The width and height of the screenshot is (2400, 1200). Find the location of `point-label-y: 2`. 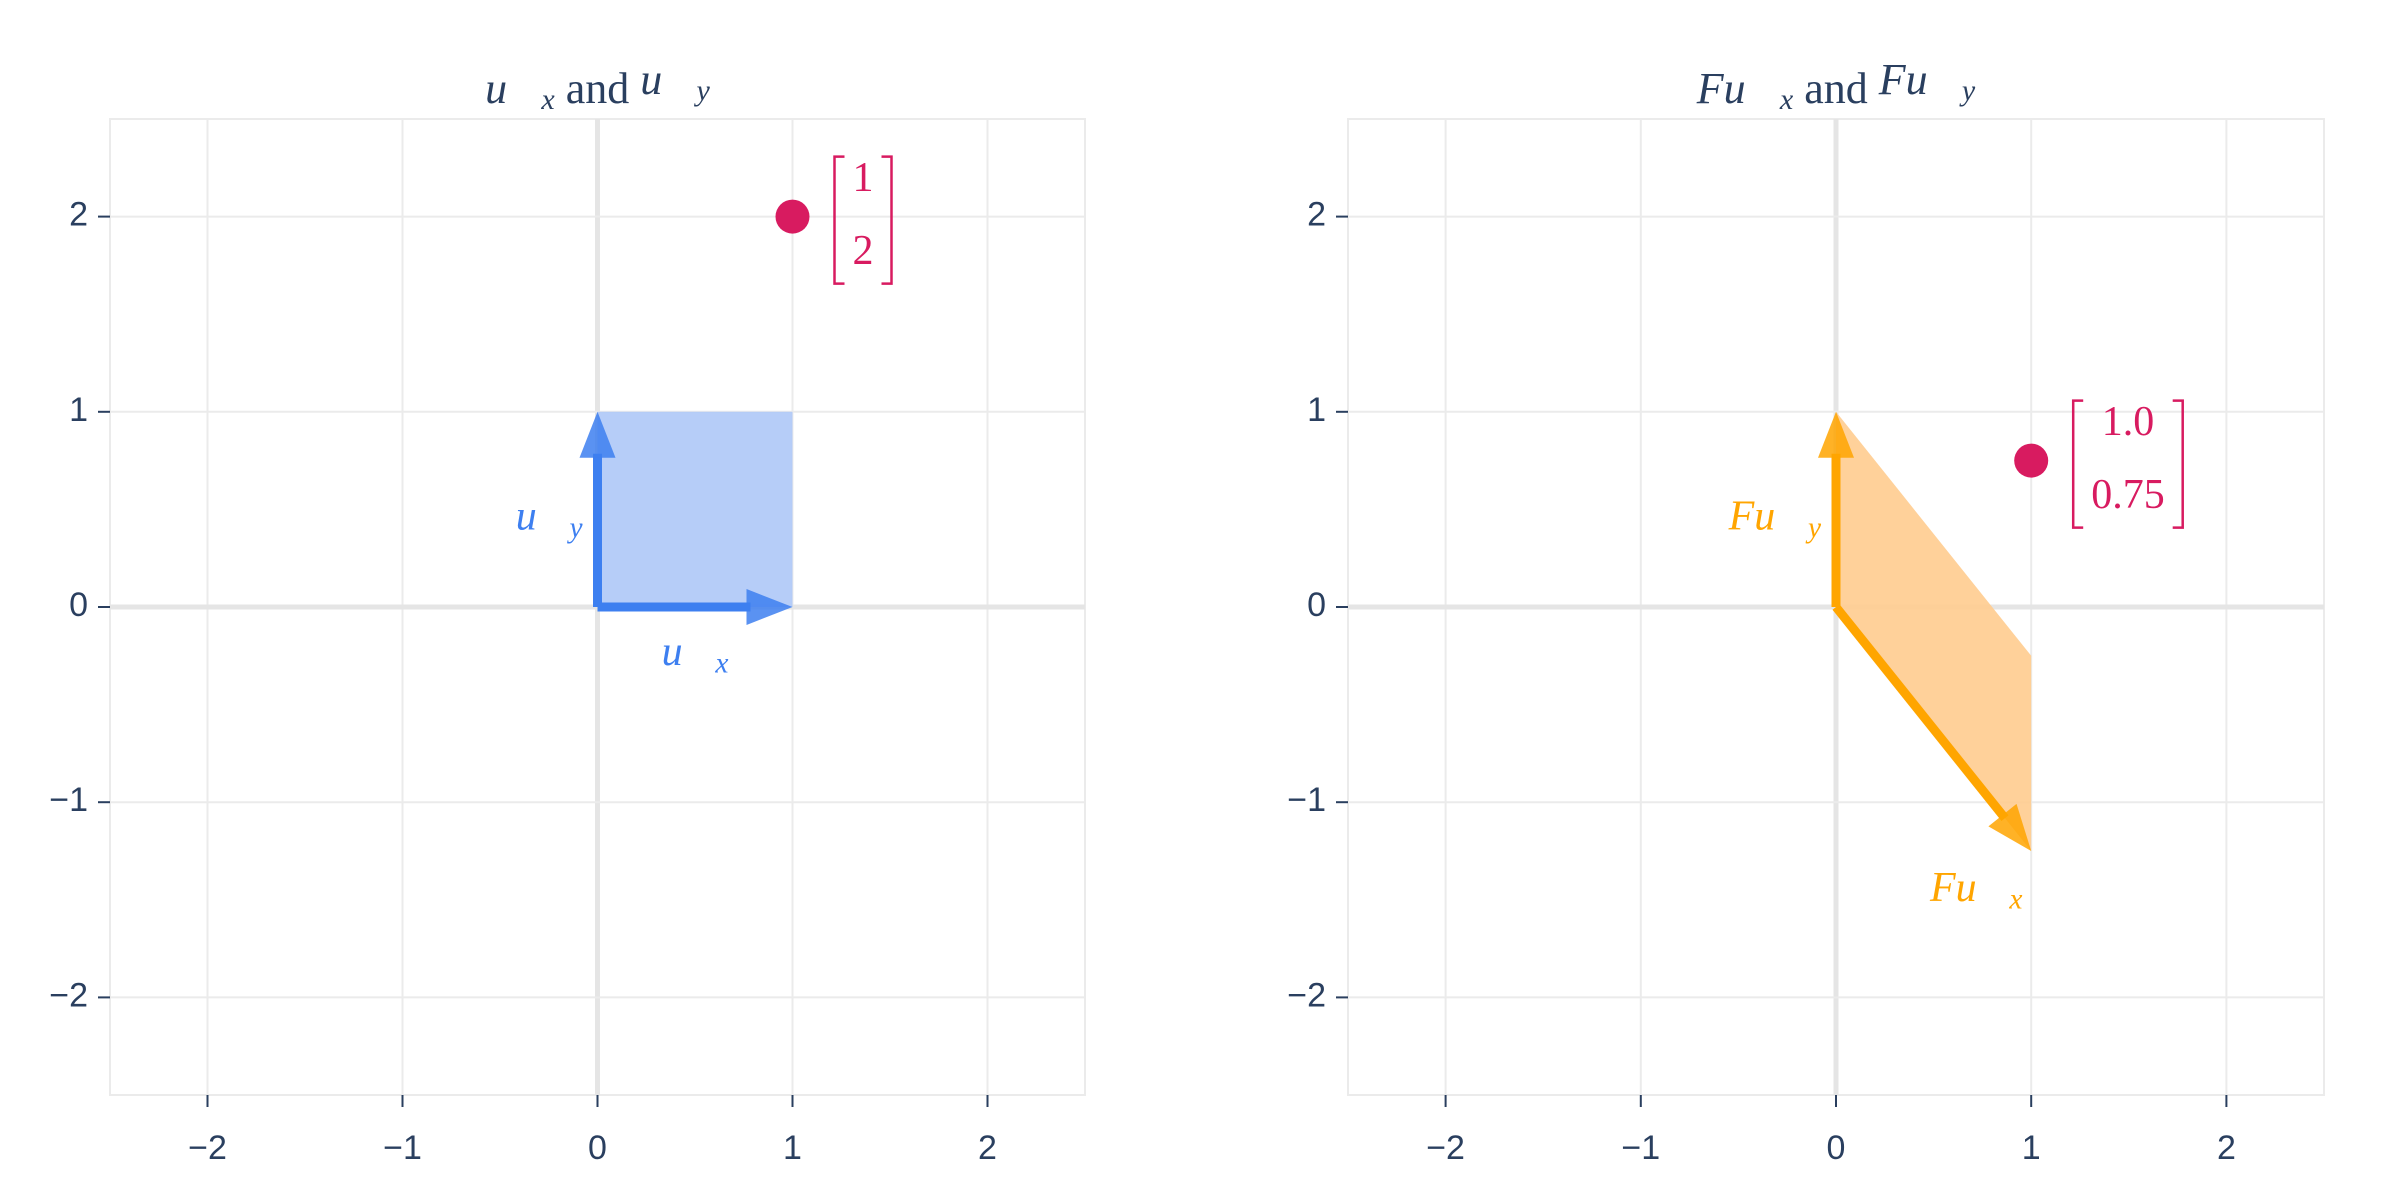

point-label-y: 2 is located at coordinates (863, 251).